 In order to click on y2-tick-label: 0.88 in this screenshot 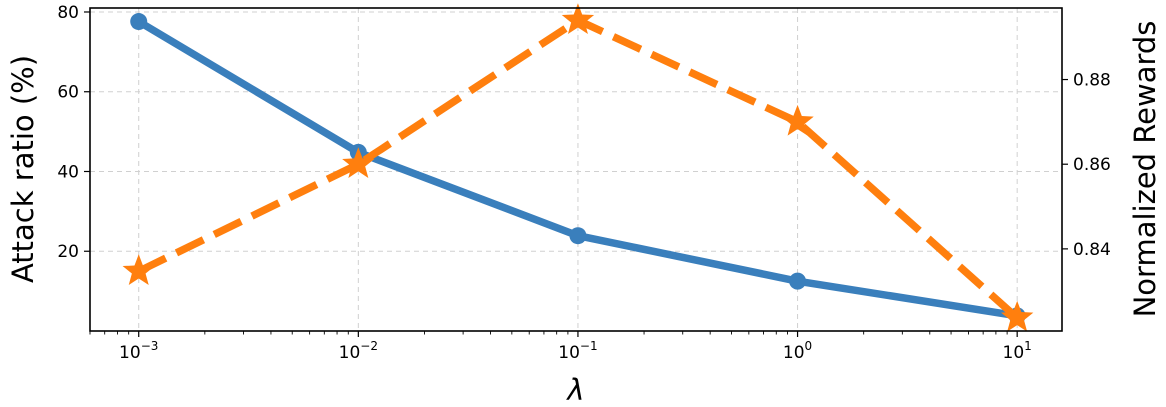, I will do `click(1092, 81)`.